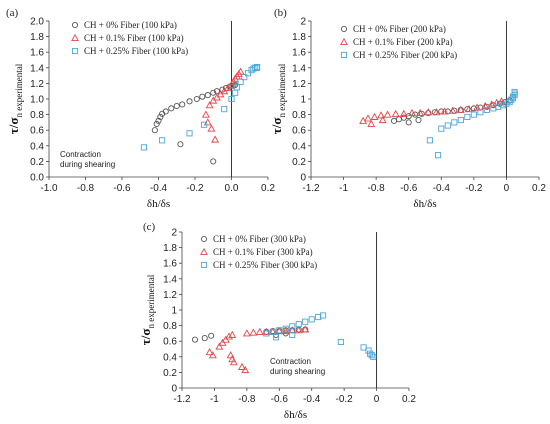 The image size is (550, 424). Describe the element at coordinates (399, 29) in the screenshot. I see `legend-label: CH + 0% Fiber (200 kPa)` at that location.